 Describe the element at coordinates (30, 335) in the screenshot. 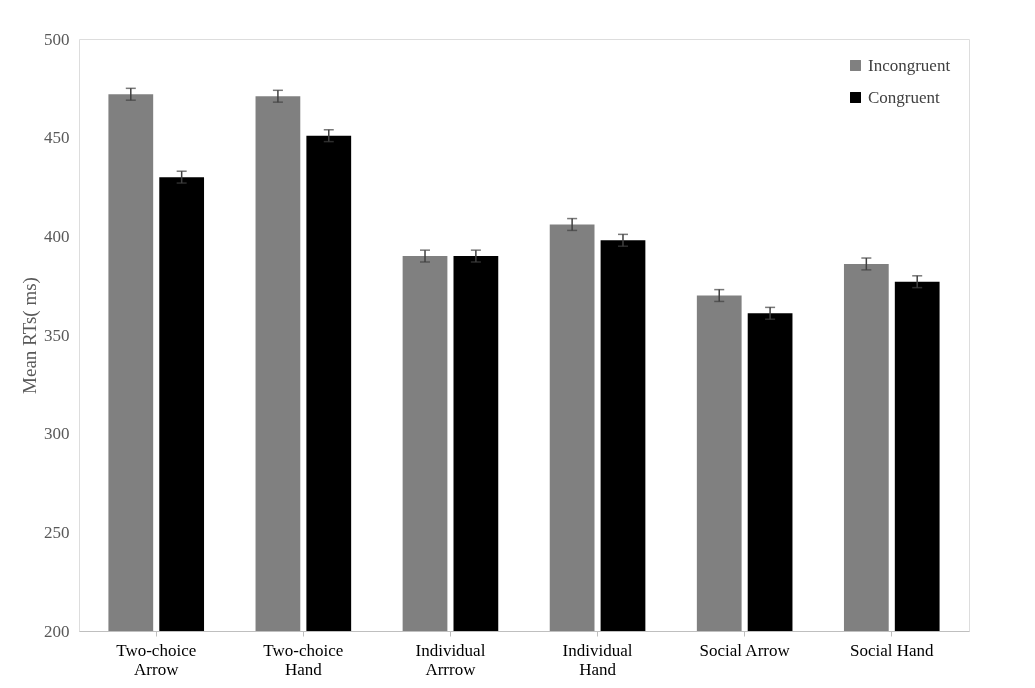

I see `y-axis-title: Mean RTs( ms)` at that location.